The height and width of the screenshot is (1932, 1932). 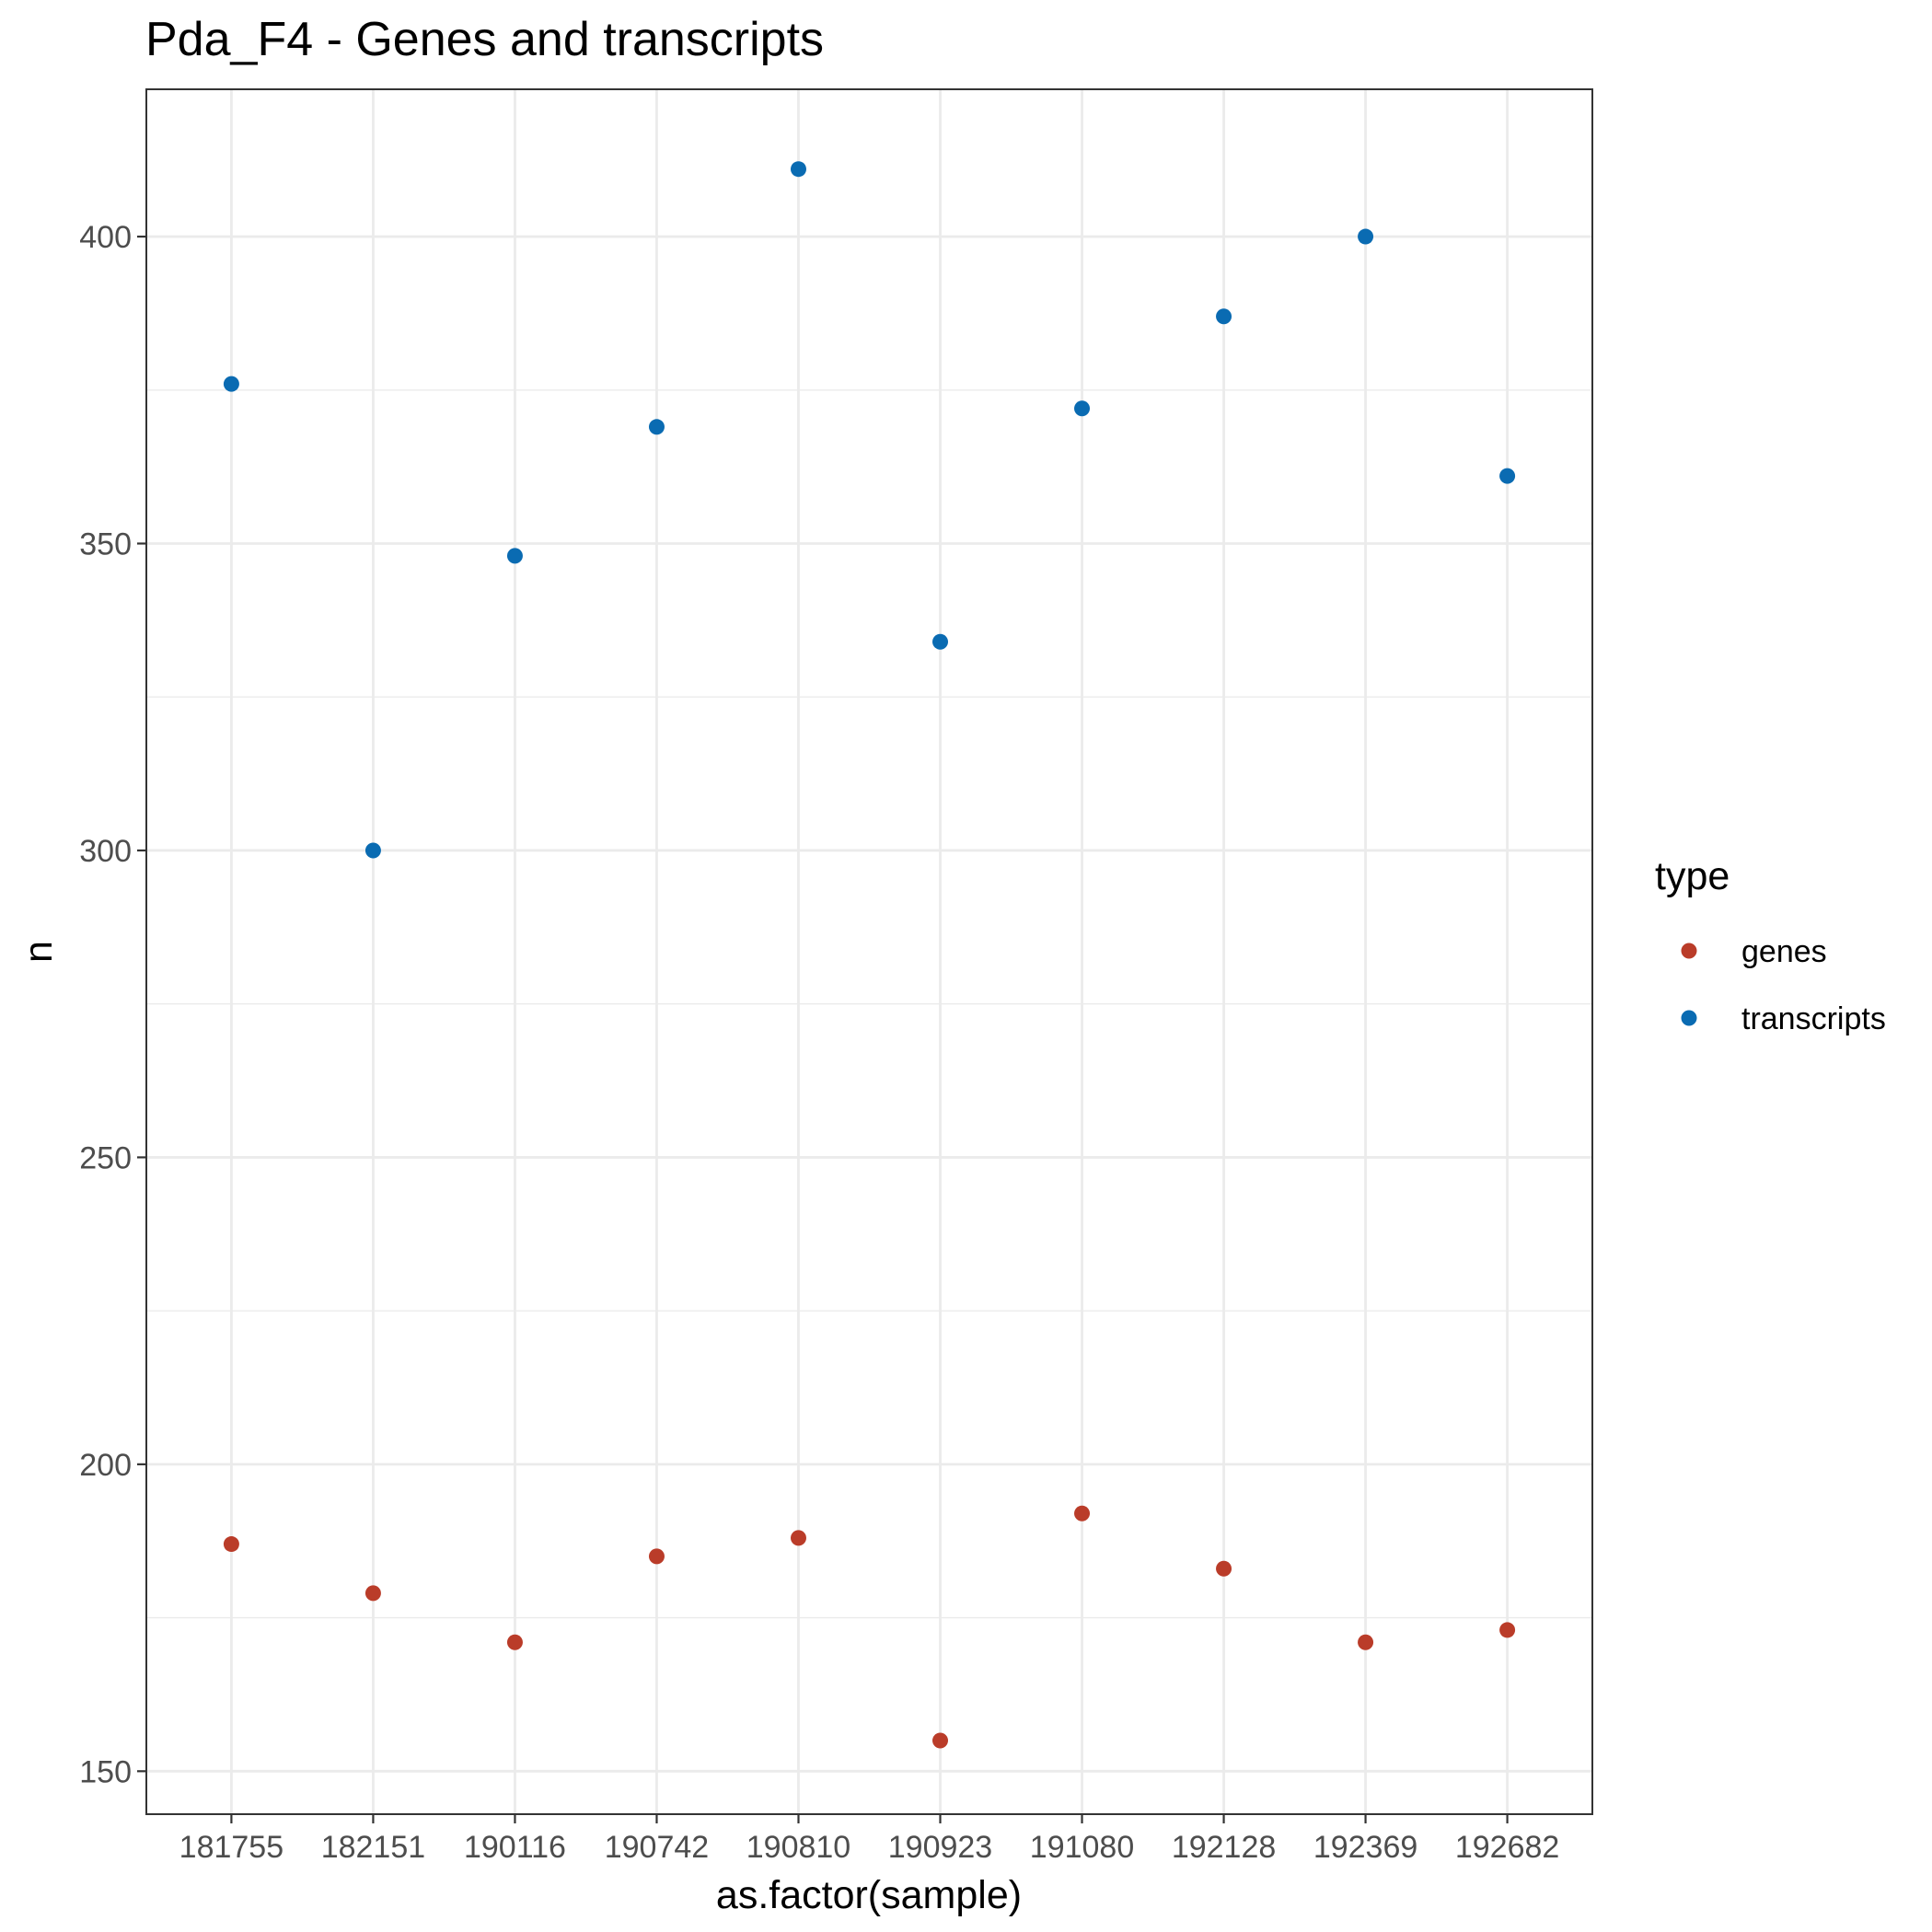 What do you see at coordinates (1224, 1848) in the screenshot?
I see `x-tick-label: 192128` at bounding box center [1224, 1848].